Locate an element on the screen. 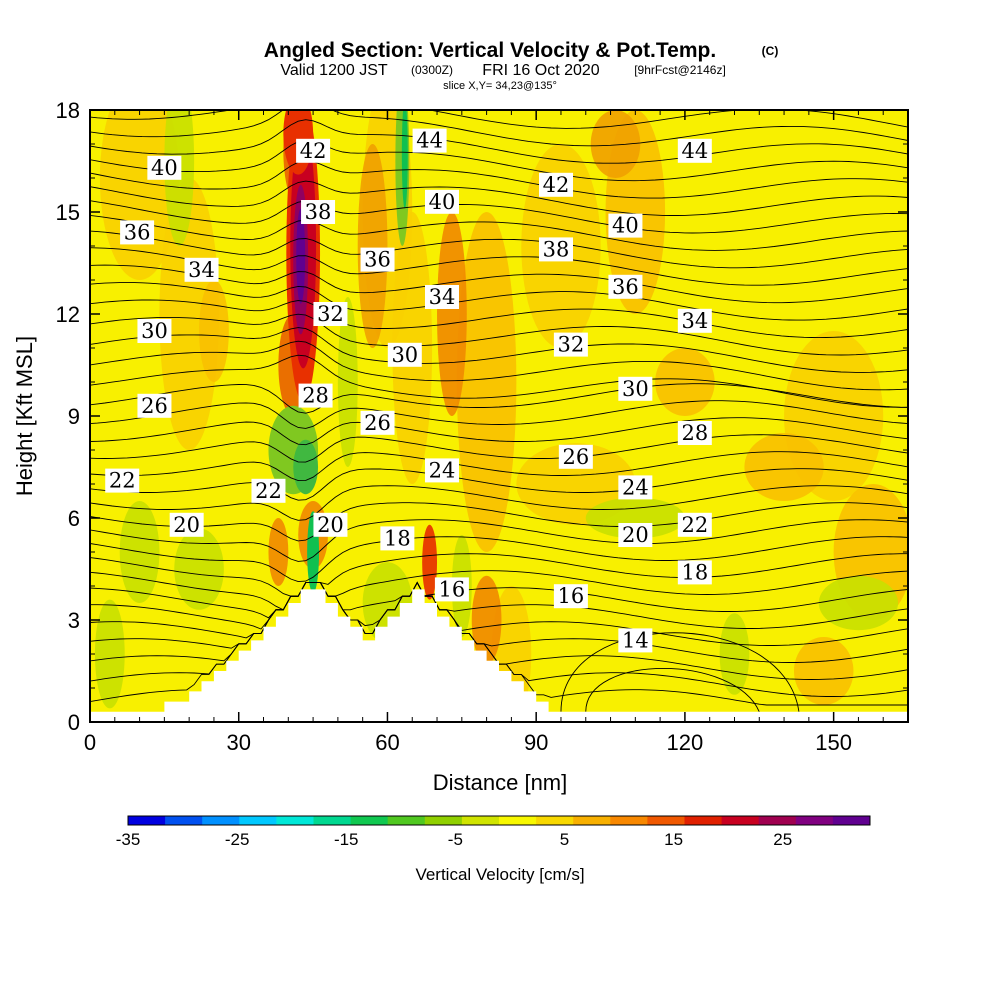 This screenshot has height=1000, width=1000. contour-label-text: 42 is located at coordinates (556, 185).